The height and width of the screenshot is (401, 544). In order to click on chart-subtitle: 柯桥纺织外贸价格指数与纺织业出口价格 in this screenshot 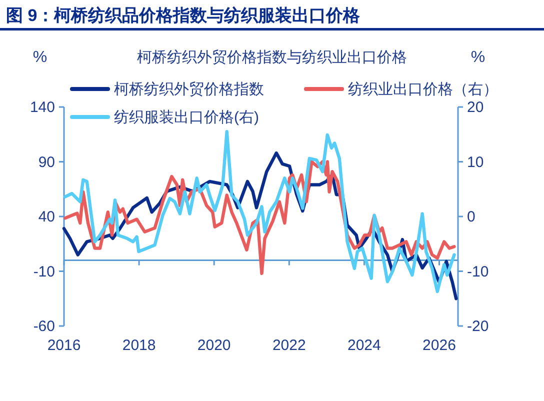, I will do `click(272, 57)`.